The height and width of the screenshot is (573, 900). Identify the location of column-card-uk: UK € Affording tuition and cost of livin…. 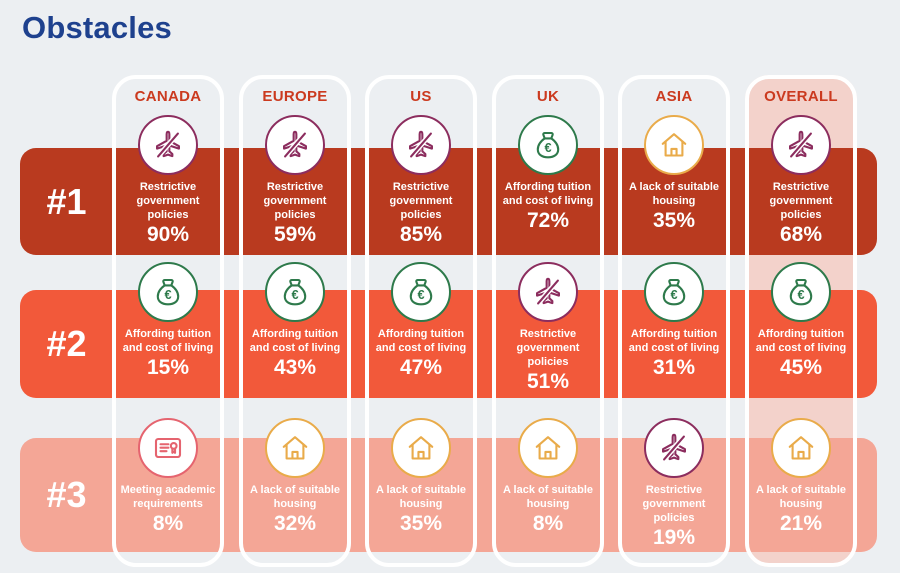
(548, 321).